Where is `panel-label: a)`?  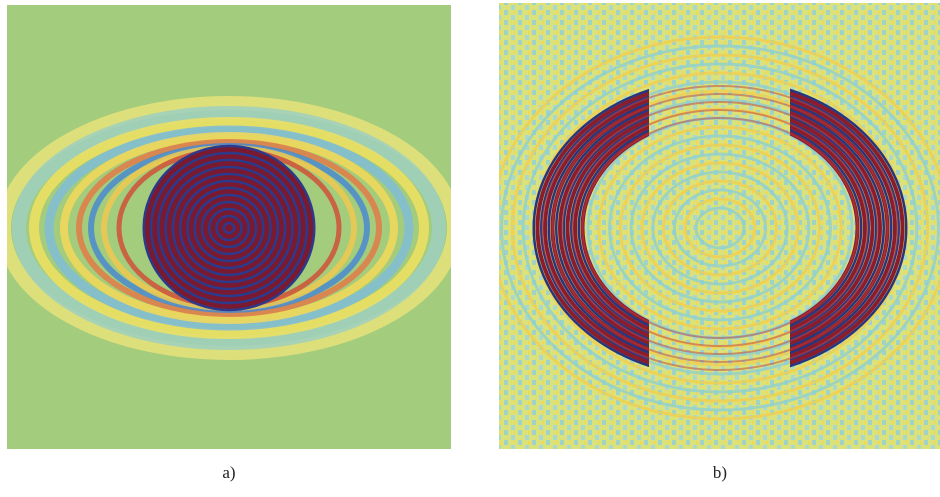 panel-label: a) is located at coordinates (228, 472).